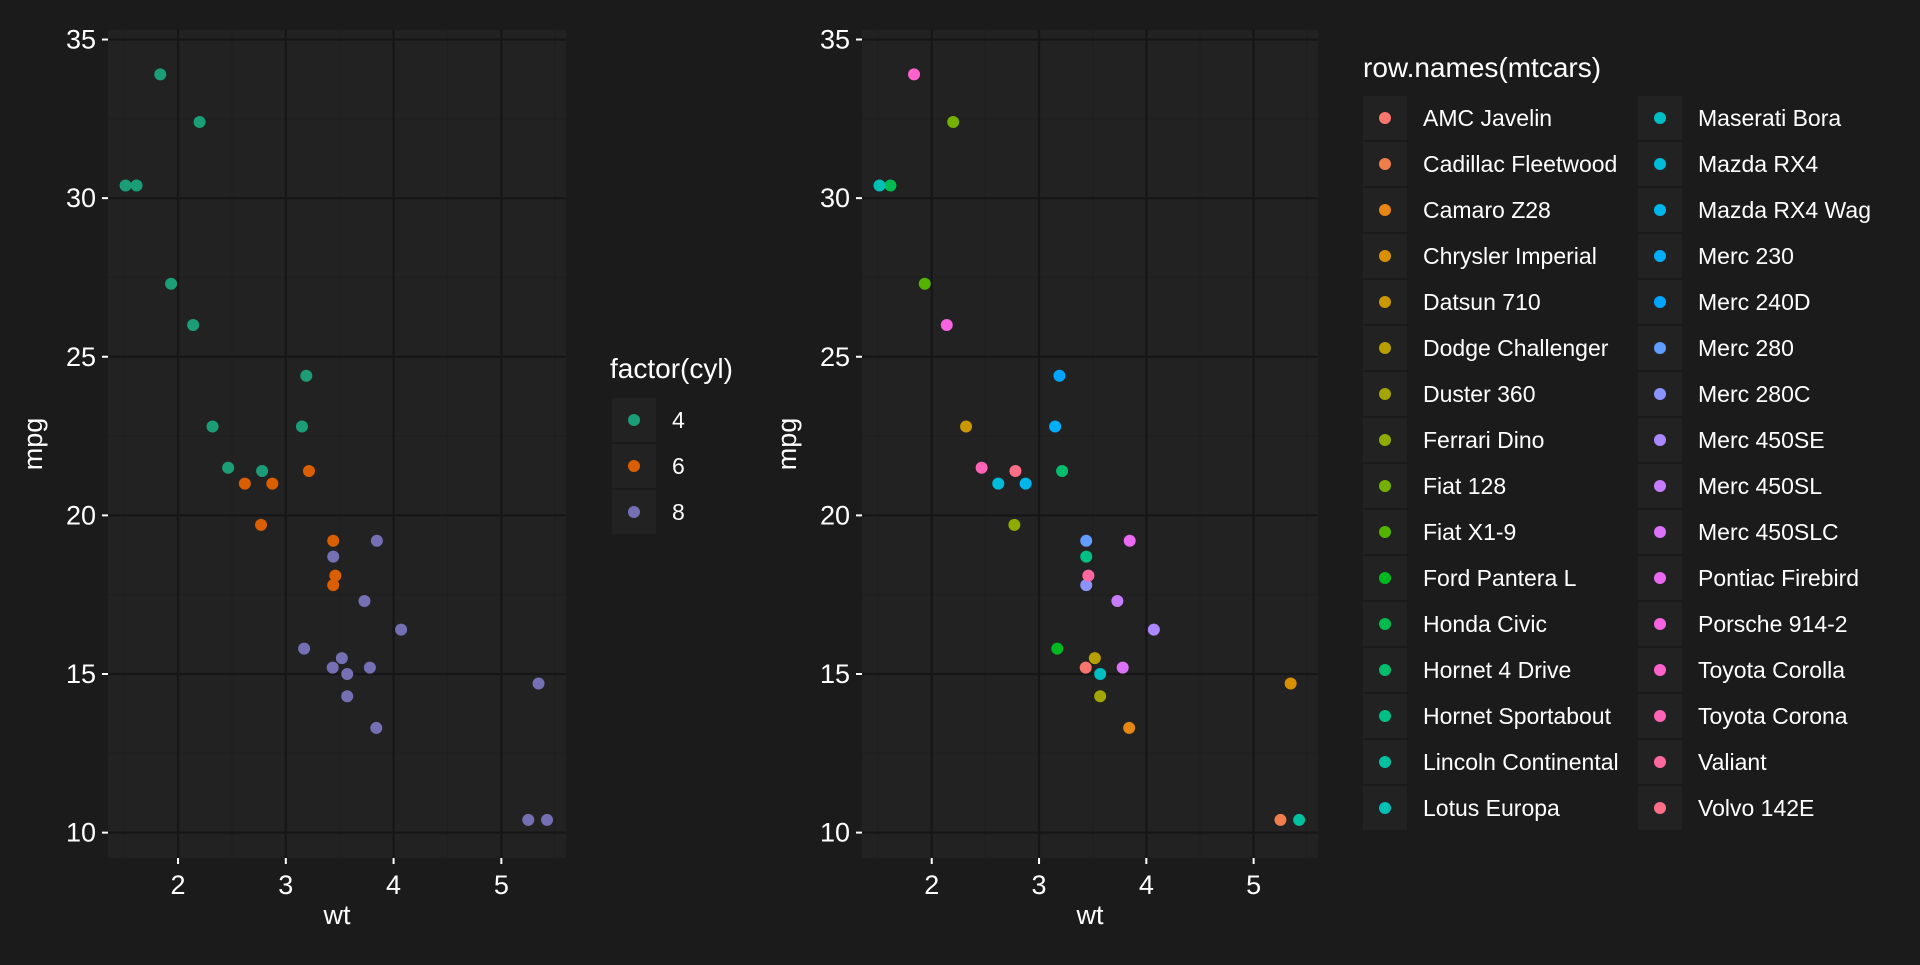  What do you see at coordinates (1497, 670) in the screenshot?
I see `legend-label: Hornet 4 Drive` at bounding box center [1497, 670].